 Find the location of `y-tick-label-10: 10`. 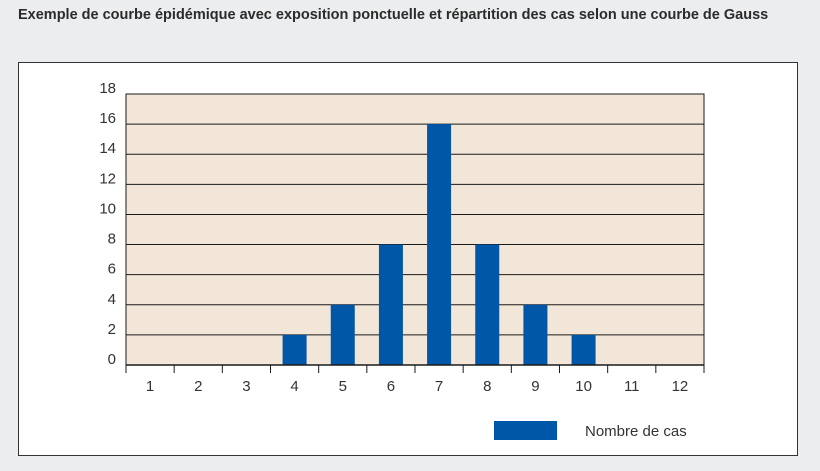

y-tick-label-10: 10 is located at coordinates (107, 208).